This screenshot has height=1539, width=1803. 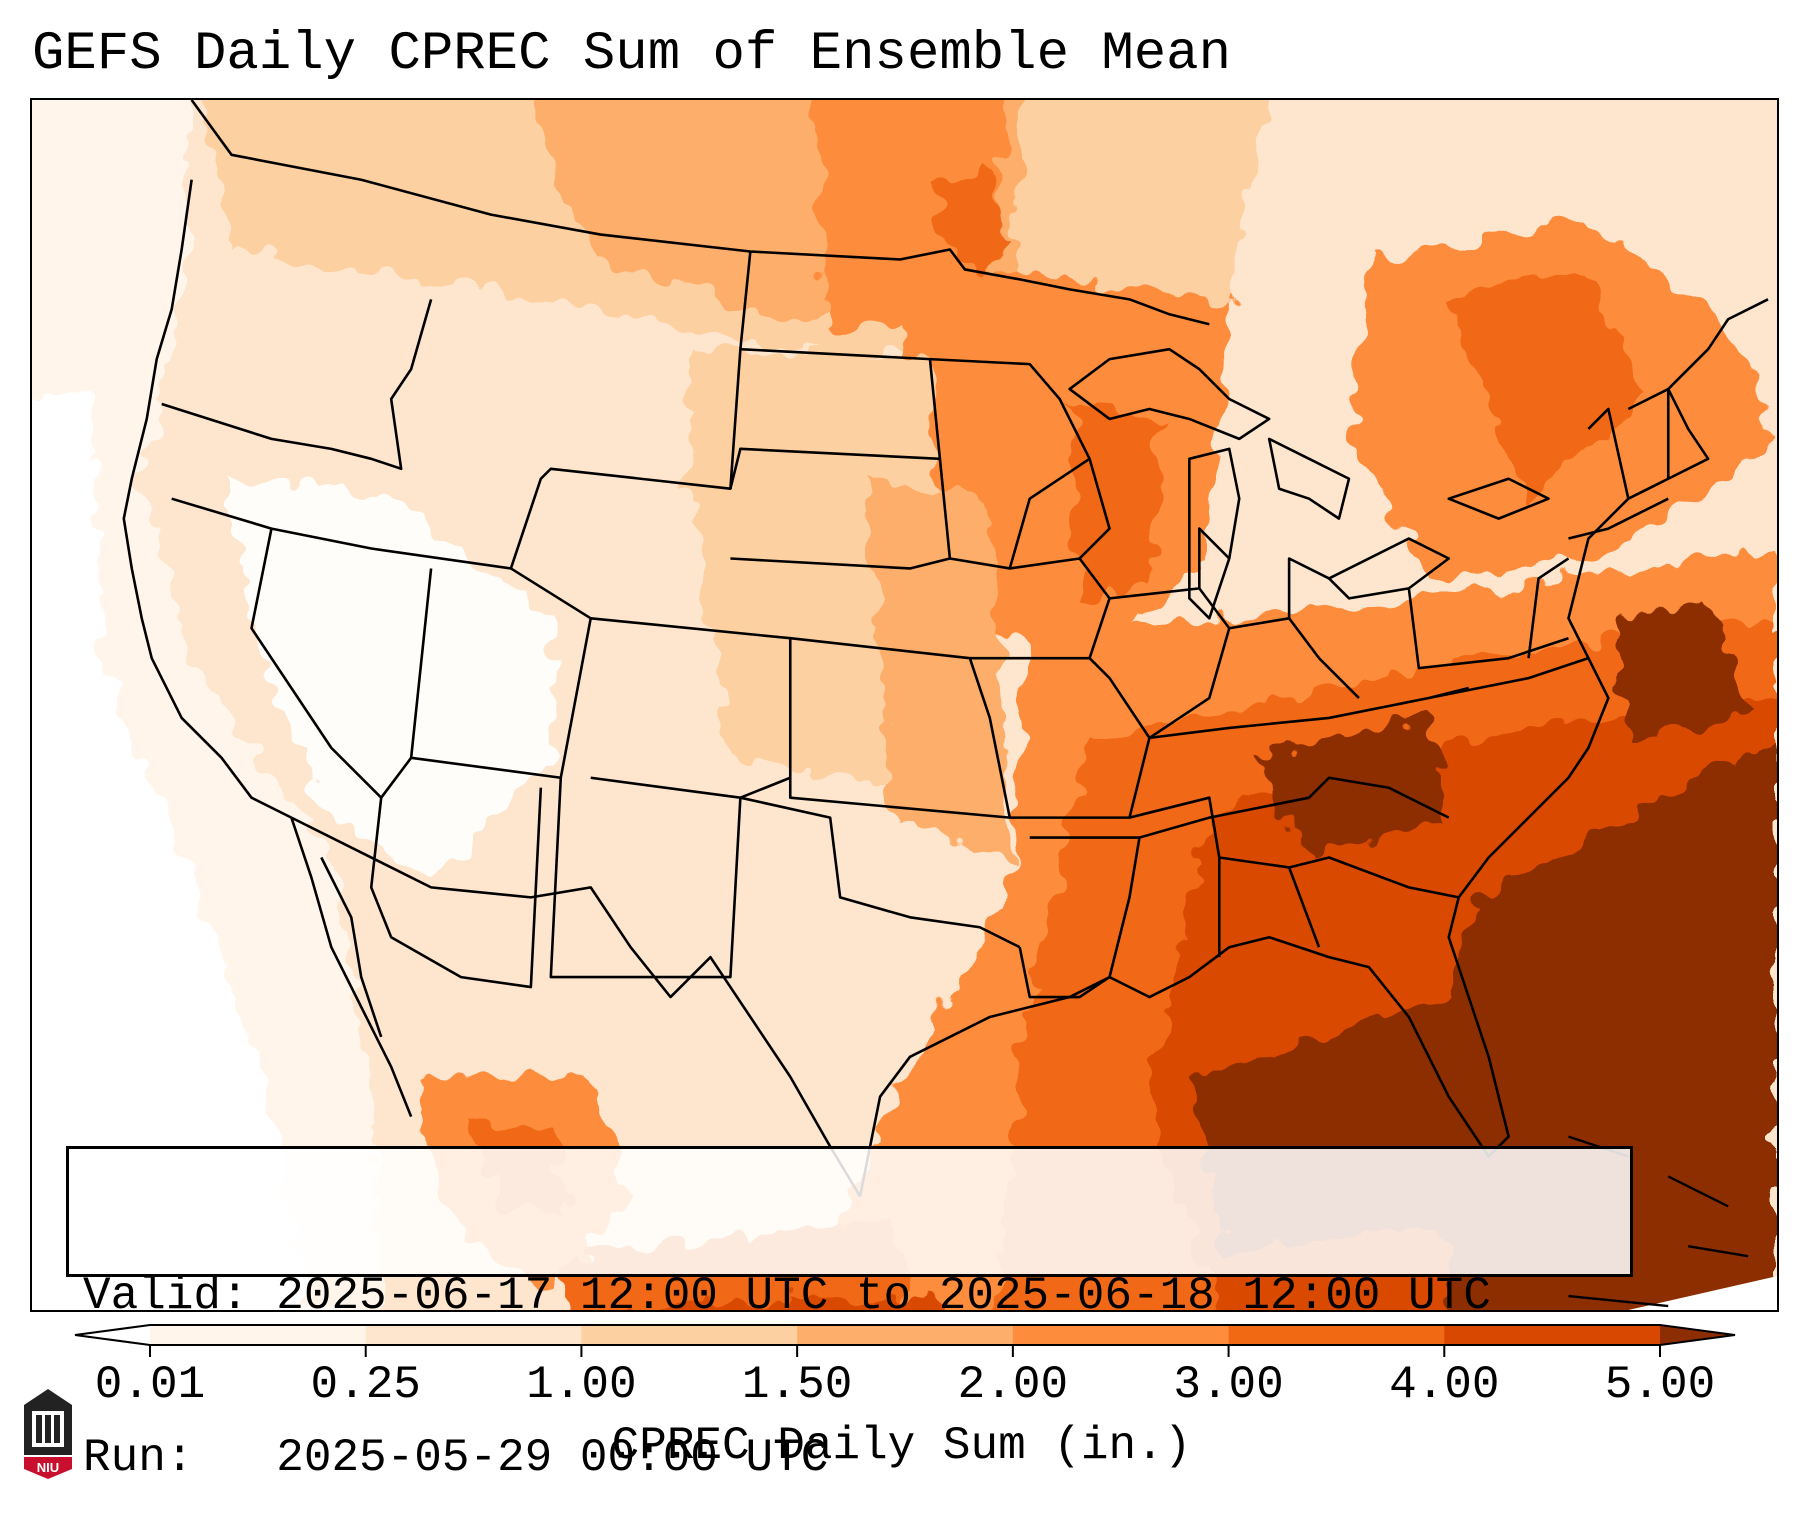 I want to click on colorbar-tick-label: 1.00, so click(x=581, y=1385).